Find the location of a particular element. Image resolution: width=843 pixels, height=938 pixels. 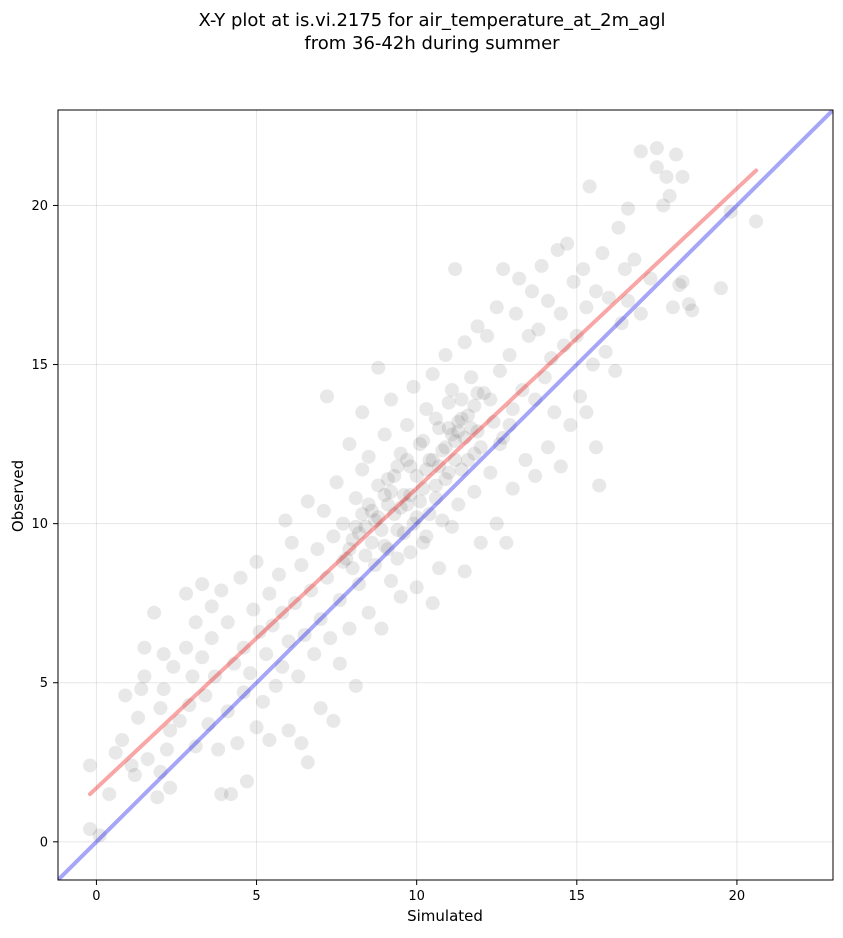

x-tick-label: 5 is located at coordinates (256, 896).